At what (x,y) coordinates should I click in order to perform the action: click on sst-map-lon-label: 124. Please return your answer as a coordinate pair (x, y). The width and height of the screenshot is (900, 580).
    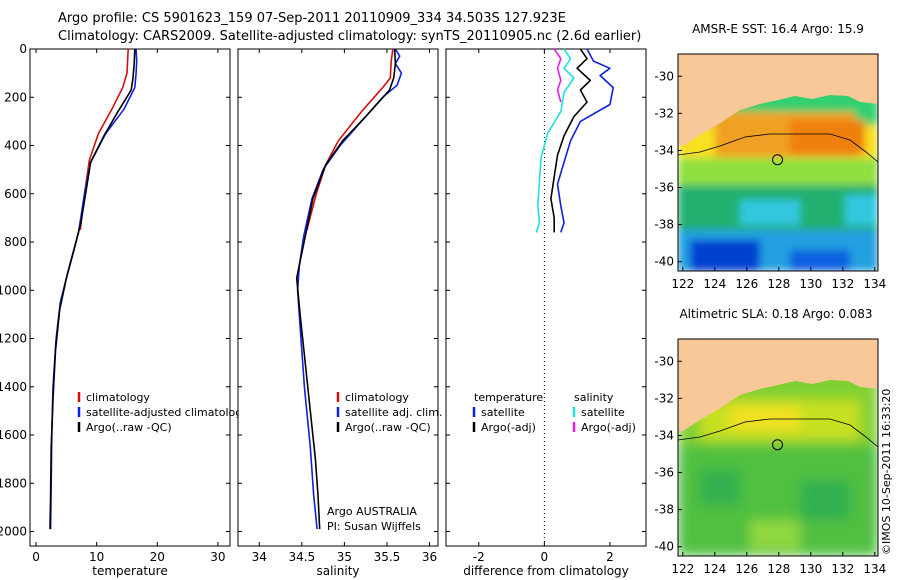
    Looking at the image, I should click on (714, 284).